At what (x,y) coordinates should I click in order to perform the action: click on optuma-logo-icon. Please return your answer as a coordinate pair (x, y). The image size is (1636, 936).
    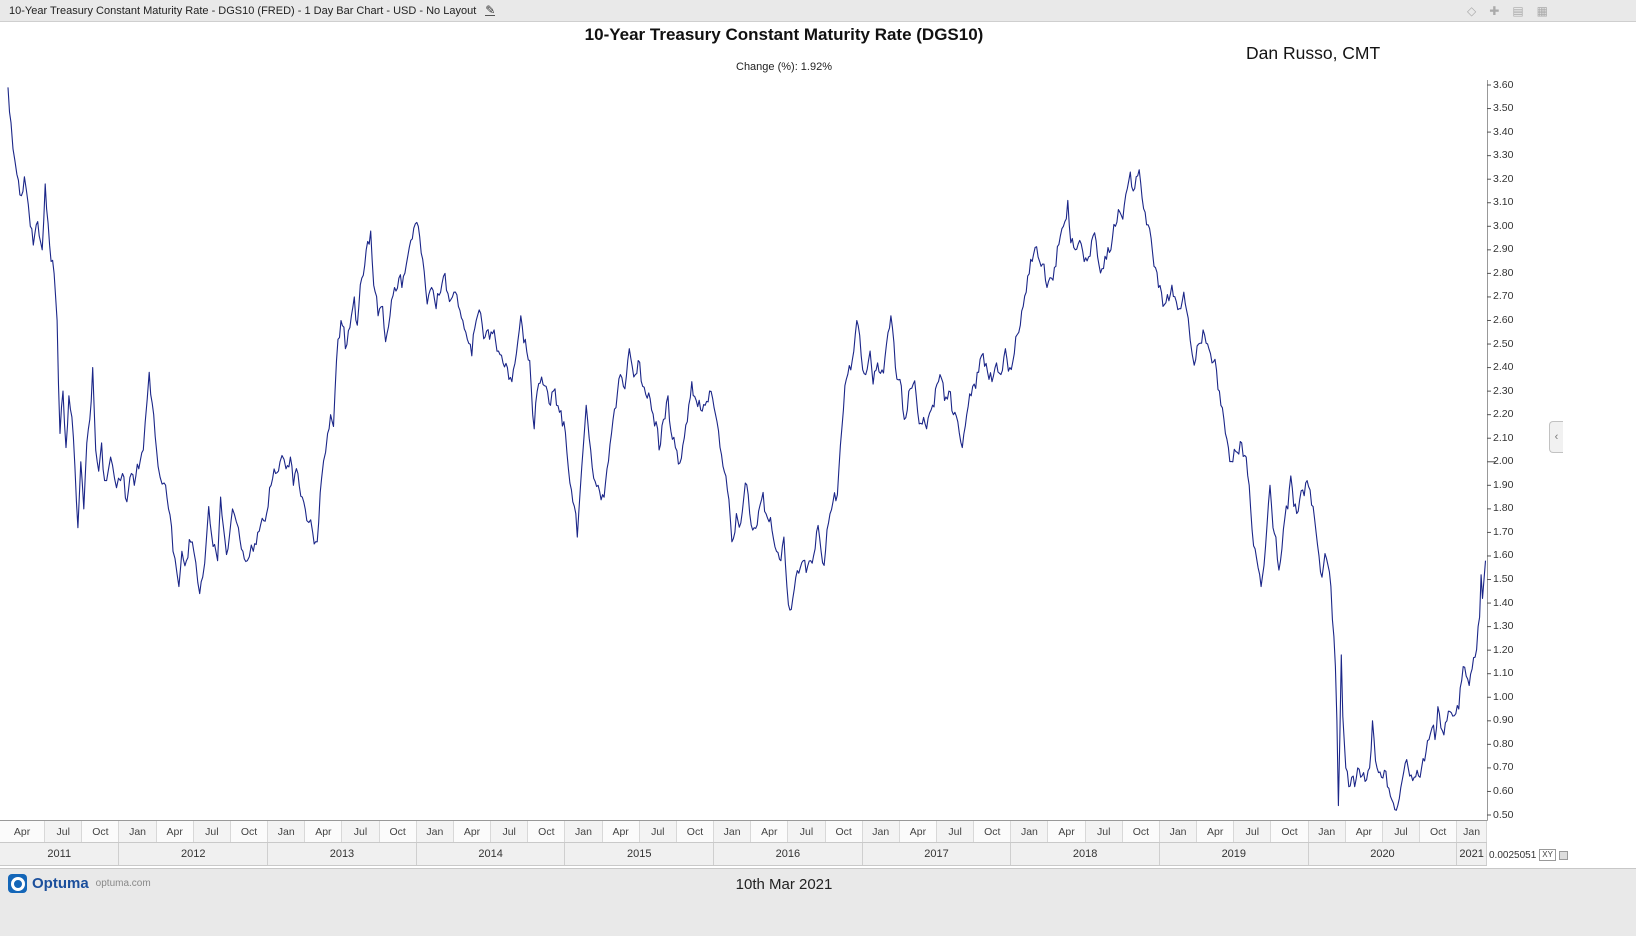
    Looking at the image, I should click on (17, 883).